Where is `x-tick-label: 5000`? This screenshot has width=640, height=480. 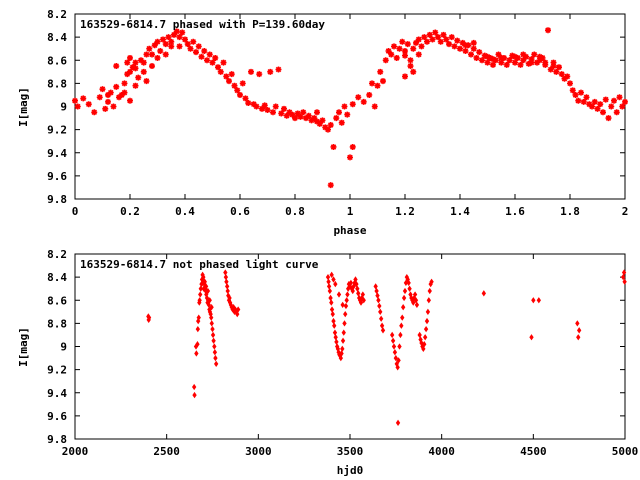
x-tick-label: 5000 is located at coordinates (625, 451).